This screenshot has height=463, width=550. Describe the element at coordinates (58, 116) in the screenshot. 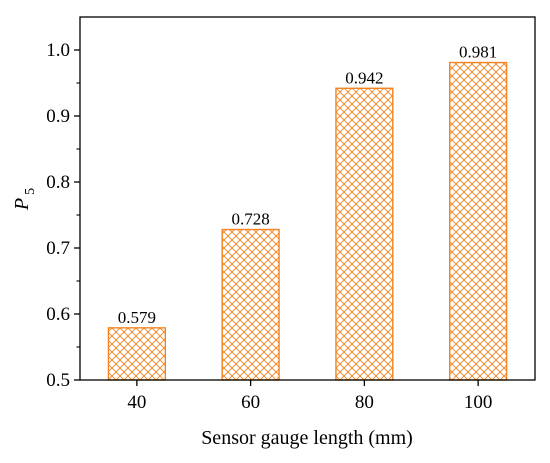

I see `y-tick-label-4: 0.9` at that location.